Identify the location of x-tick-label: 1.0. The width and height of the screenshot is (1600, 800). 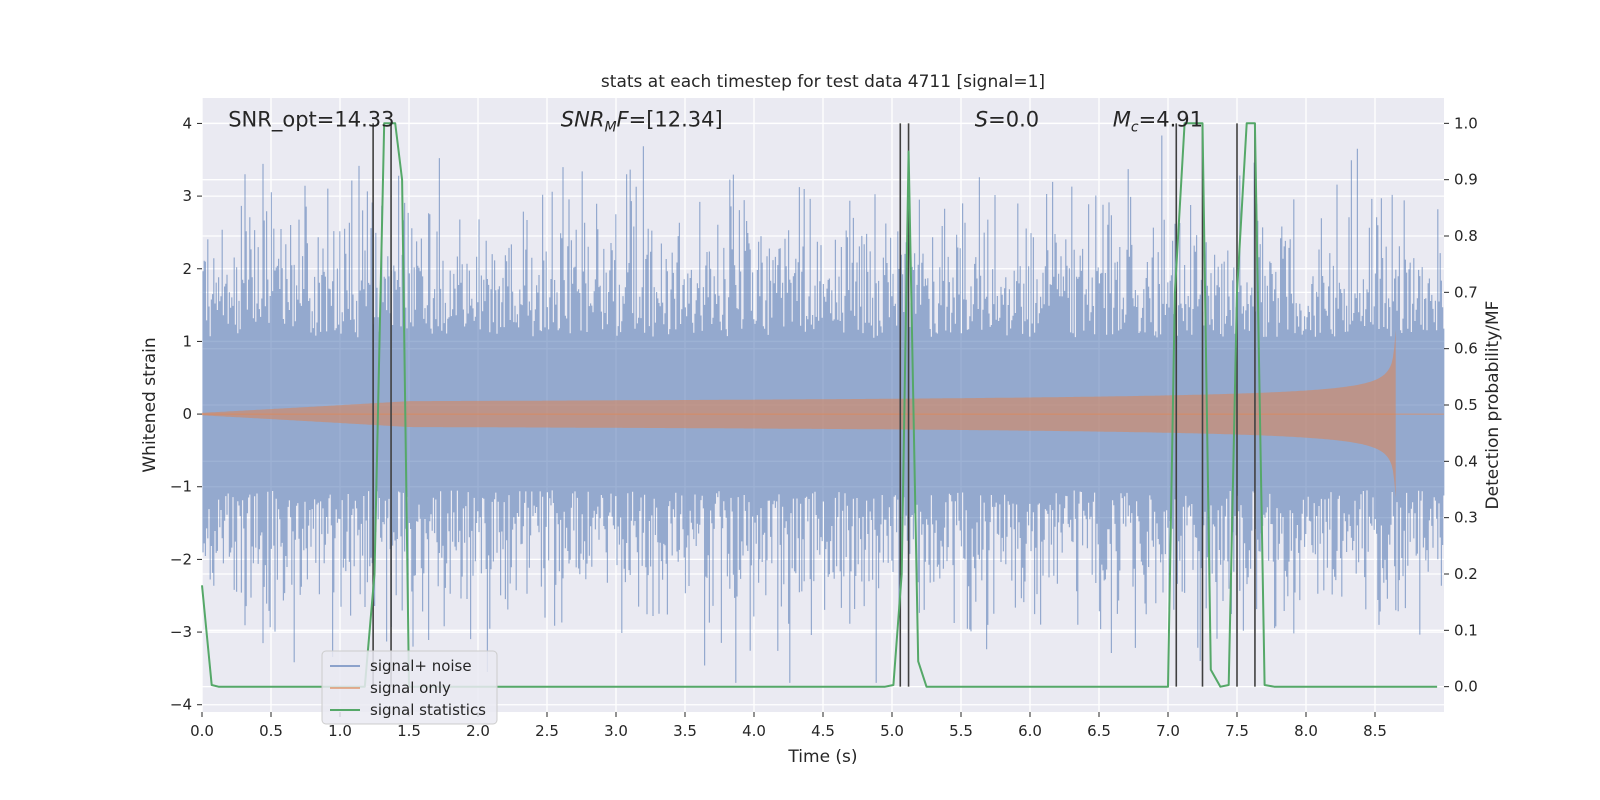
(340, 731).